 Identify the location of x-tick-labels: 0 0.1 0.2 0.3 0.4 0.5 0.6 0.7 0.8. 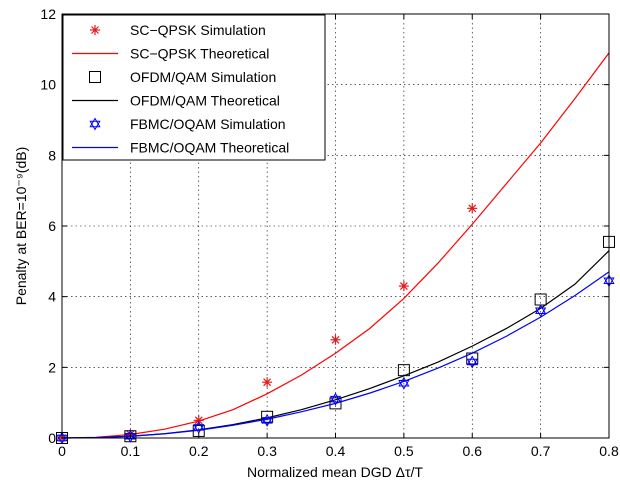
(338, 451).